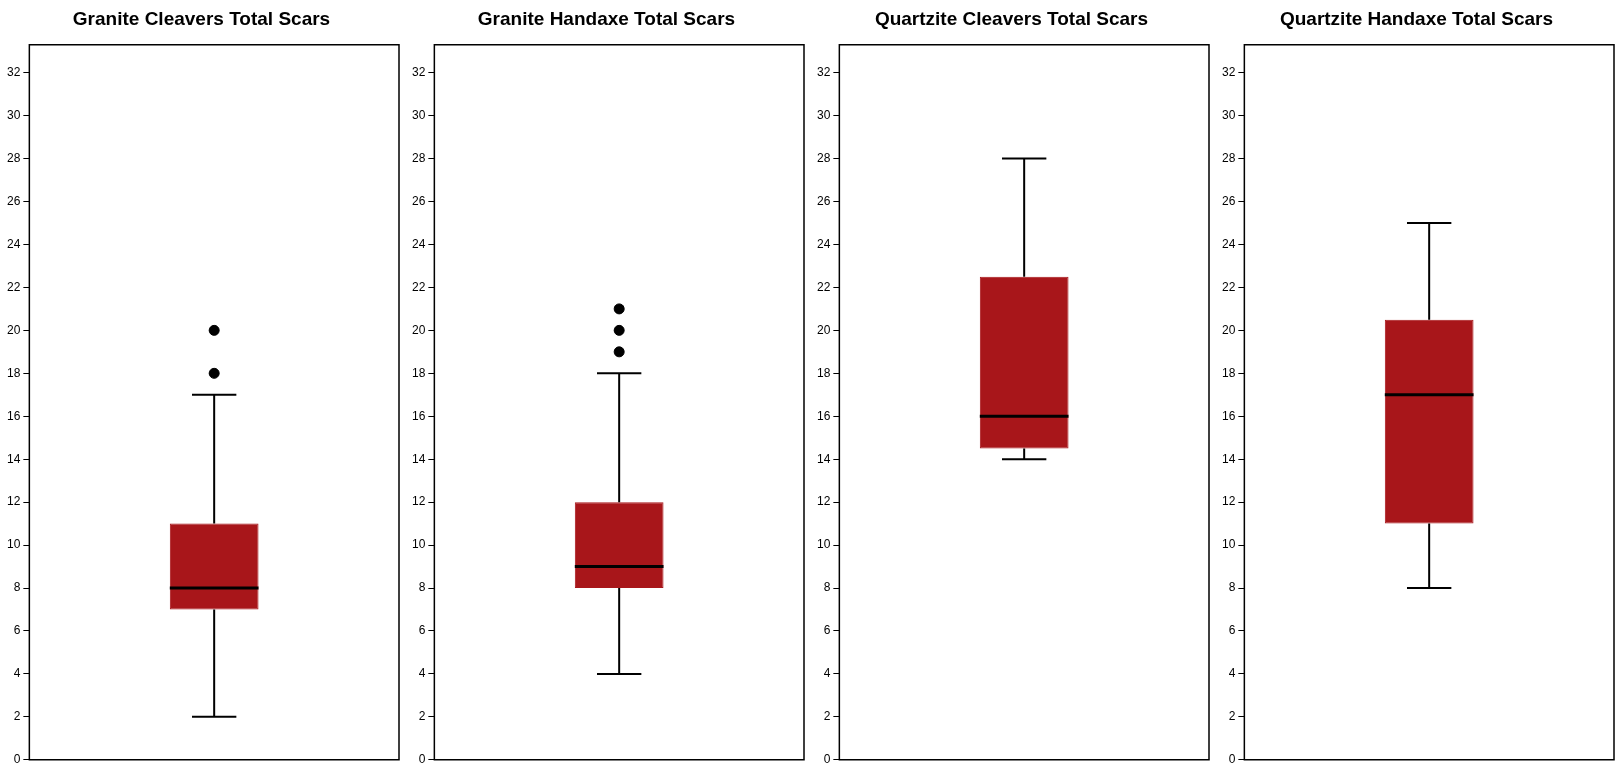 The image size is (1620, 770). Describe the element at coordinates (1416, 18) in the screenshot. I see `chart-title: Quartzite Handaxe Total Scars` at that location.